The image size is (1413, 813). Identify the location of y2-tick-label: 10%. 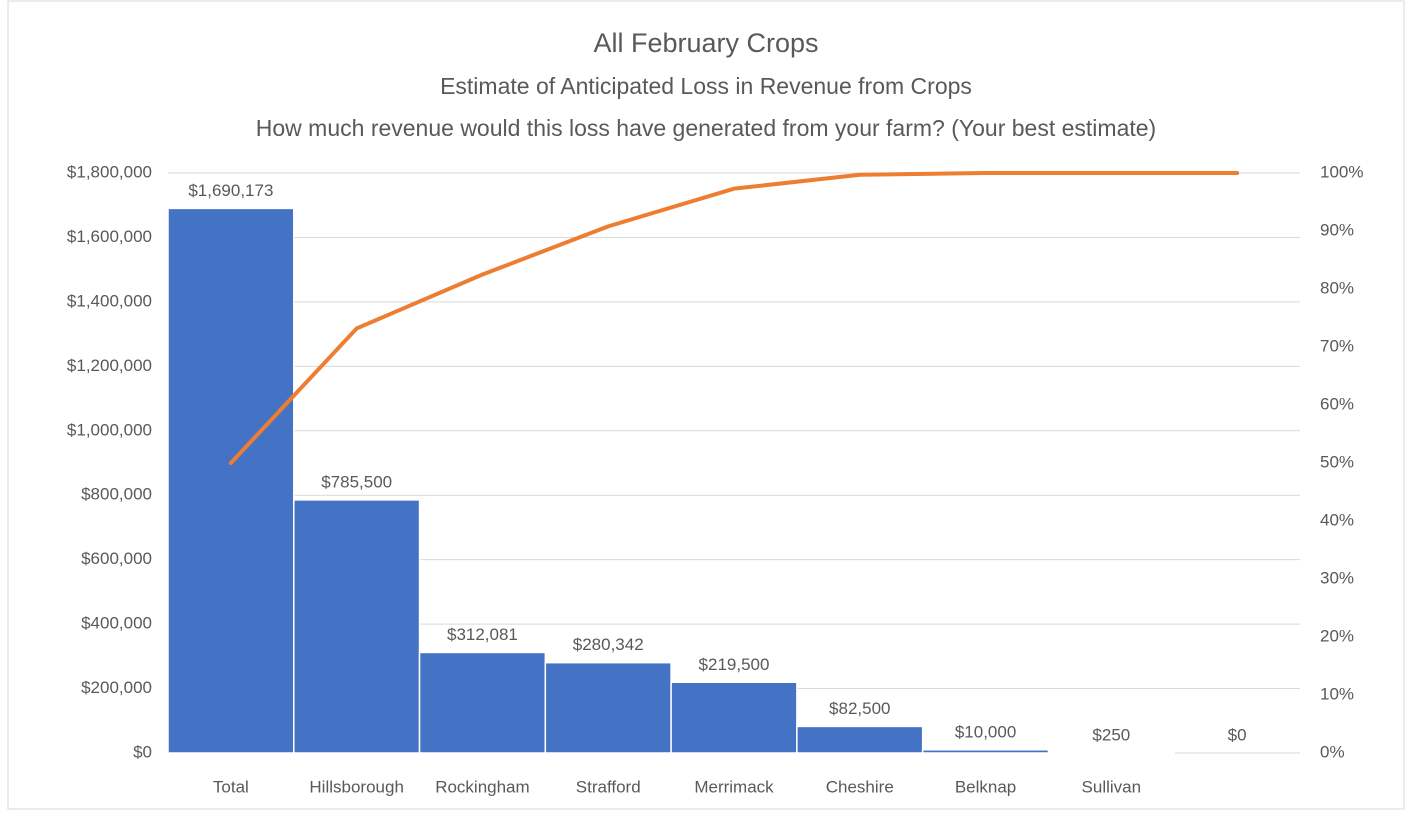
(1337, 693).